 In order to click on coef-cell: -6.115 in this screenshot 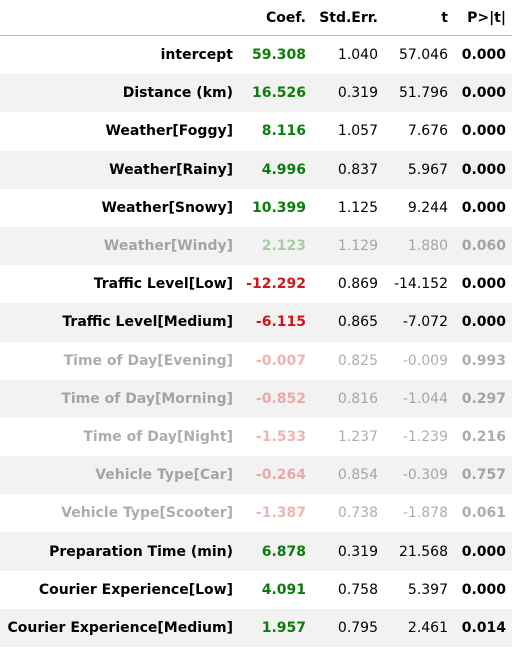, I will do `click(280, 322)`.